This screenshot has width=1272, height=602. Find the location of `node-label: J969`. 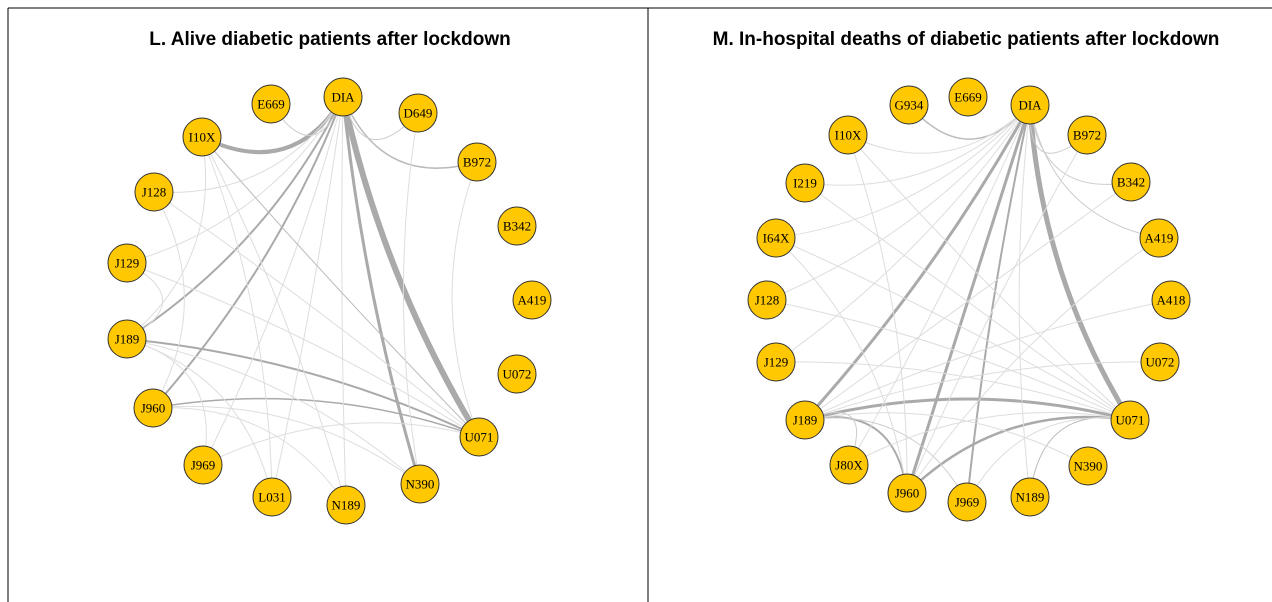

node-label: J969 is located at coordinates (203, 465).